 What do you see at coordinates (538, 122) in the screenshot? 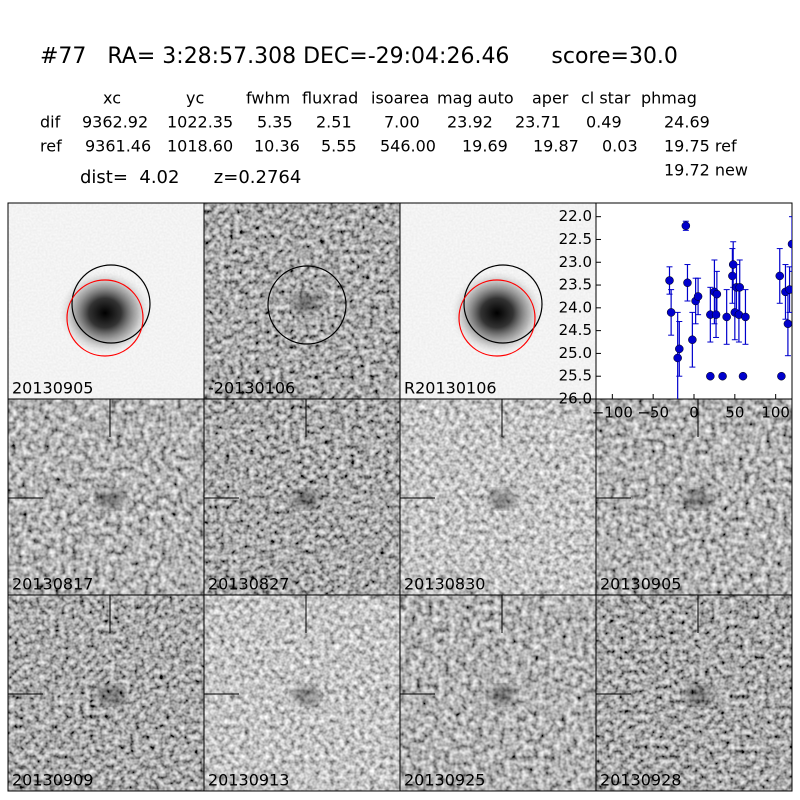
I see `table-cell: 23.71` at bounding box center [538, 122].